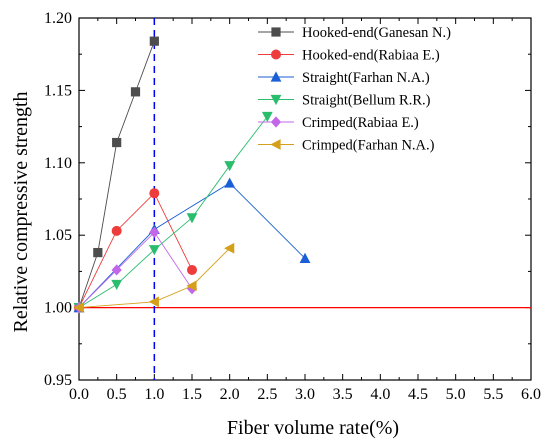  I want to click on legend-item: Straight(Bellum R.R.), so click(344, 101).